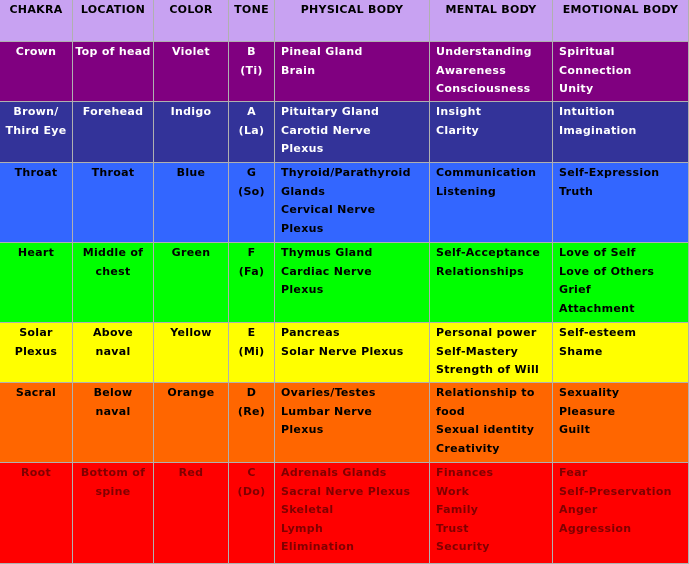  What do you see at coordinates (465, 472) in the screenshot?
I see `cell-line: Finances` at bounding box center [465, 472].